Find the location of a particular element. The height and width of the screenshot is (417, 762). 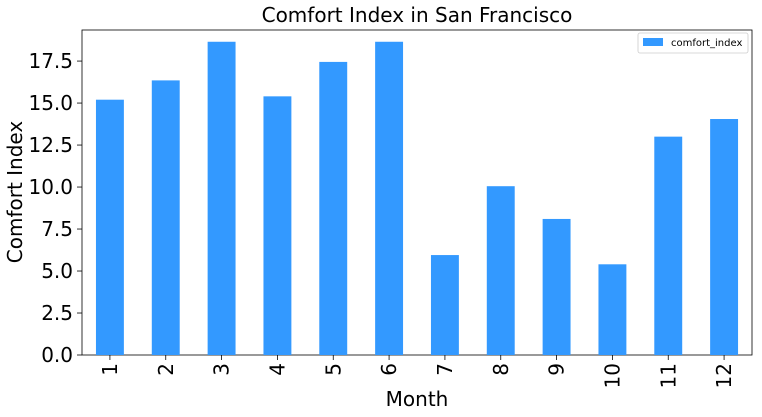

x-axis-label: Month is located at coordinates (417, 399).